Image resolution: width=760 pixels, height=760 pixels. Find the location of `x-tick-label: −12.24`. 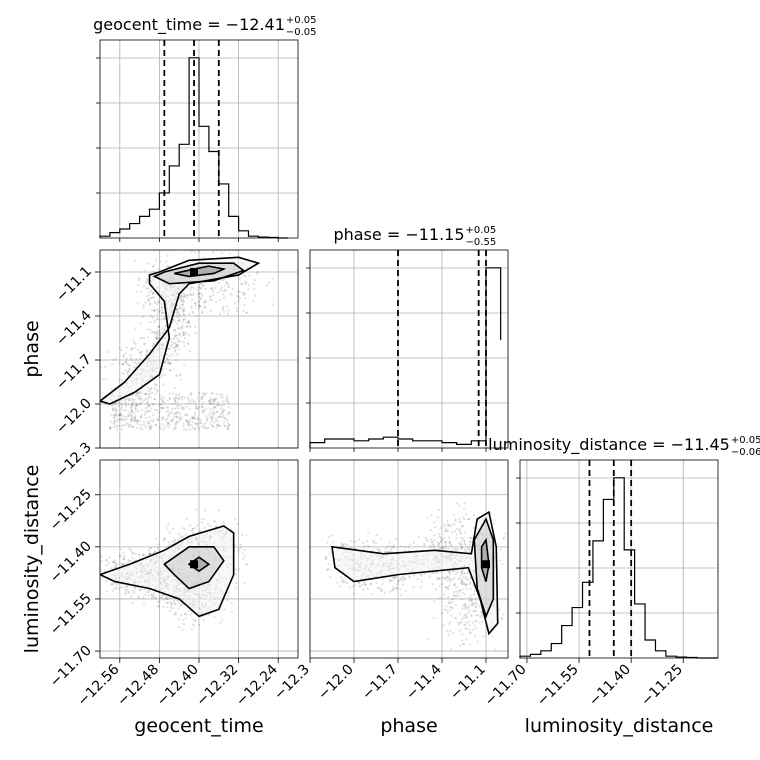

x-tick-label: −12.24 is located at coordinates (257, 685).